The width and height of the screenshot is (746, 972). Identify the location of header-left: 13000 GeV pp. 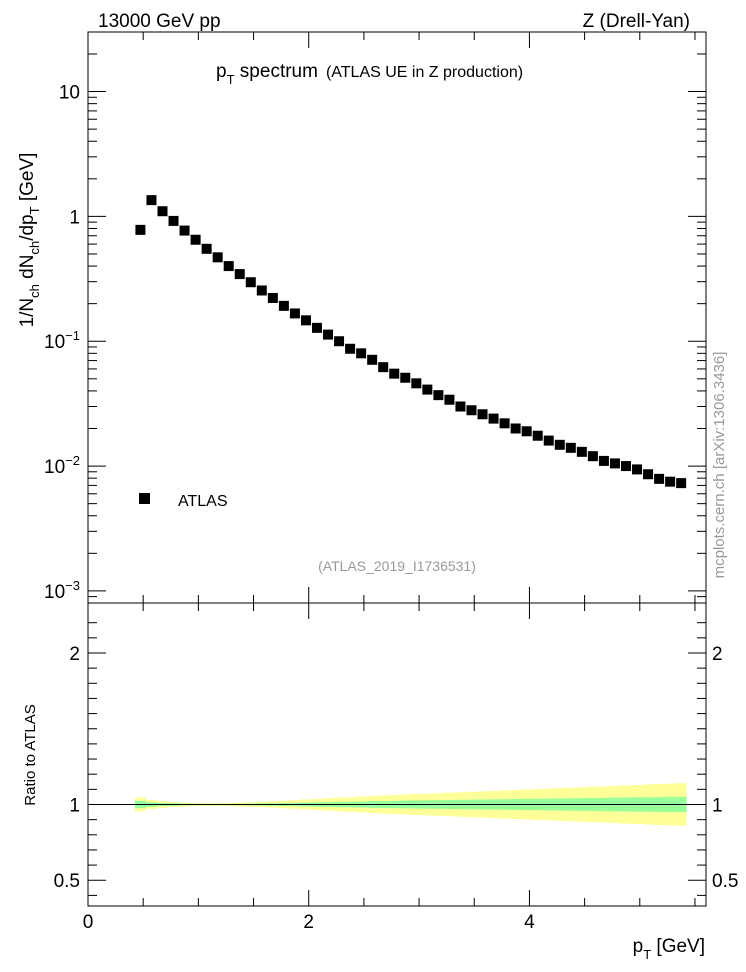
(159, 21).